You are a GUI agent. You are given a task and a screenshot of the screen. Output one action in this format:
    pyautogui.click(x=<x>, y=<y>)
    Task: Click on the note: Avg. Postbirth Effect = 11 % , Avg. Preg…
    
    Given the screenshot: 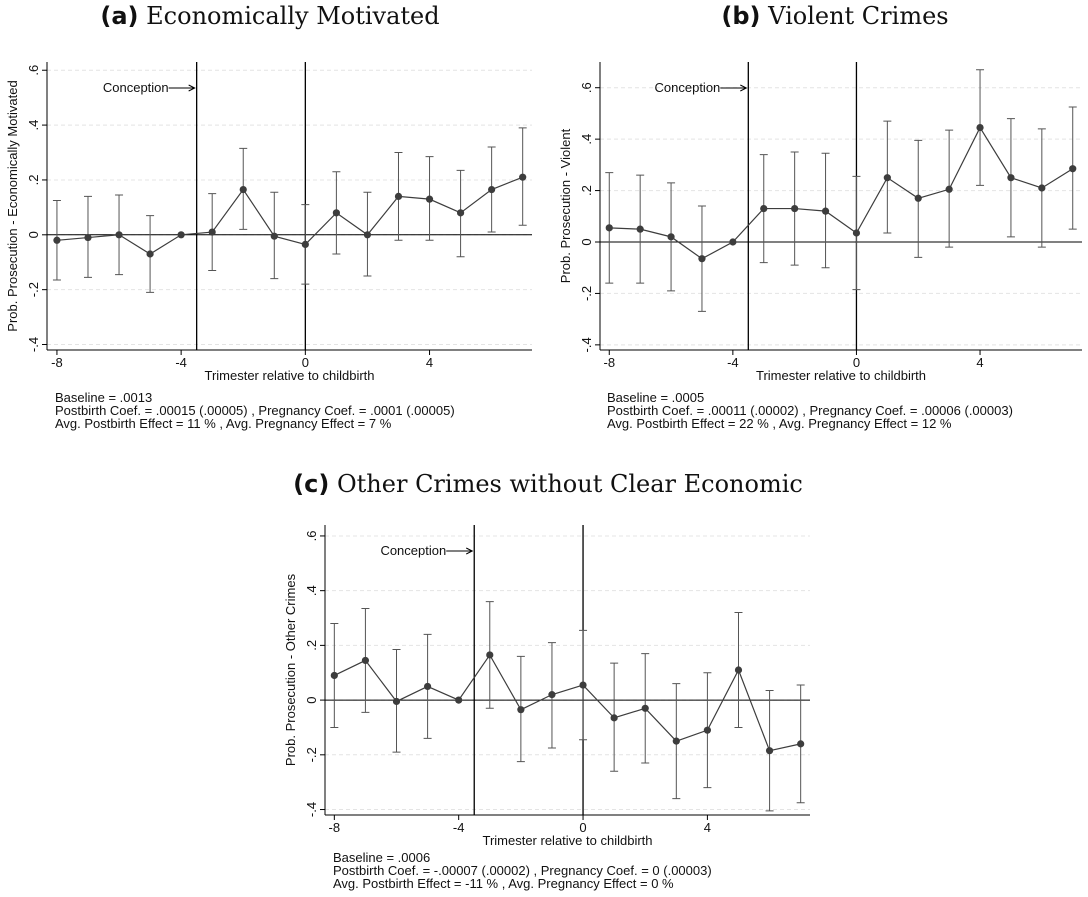 What is the action you would take?
    pyautogui.click(x=223, y=423)
    